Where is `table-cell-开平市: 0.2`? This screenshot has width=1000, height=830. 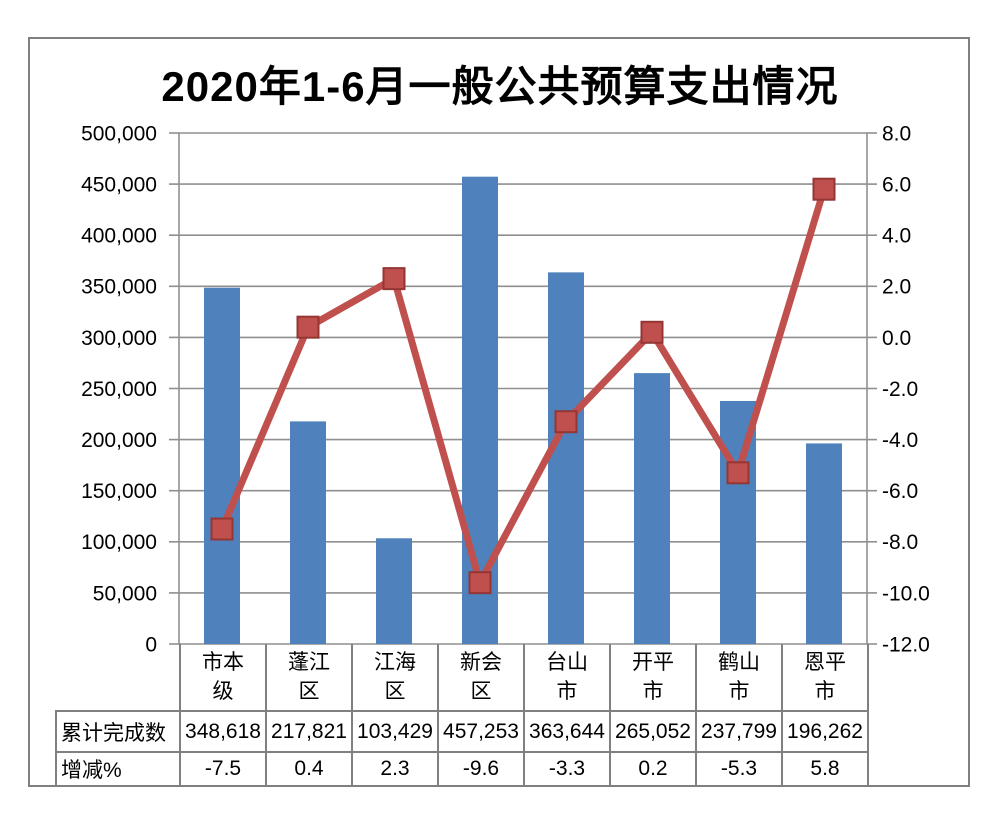
table-cell-开平市: 0.2 is located at coordinates (654, 769).